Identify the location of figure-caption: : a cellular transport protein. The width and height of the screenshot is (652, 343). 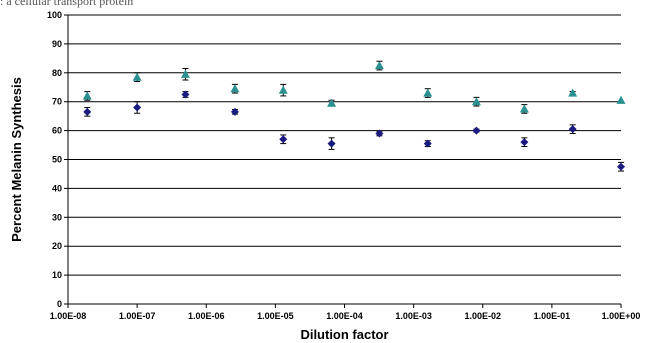
(67, 4).